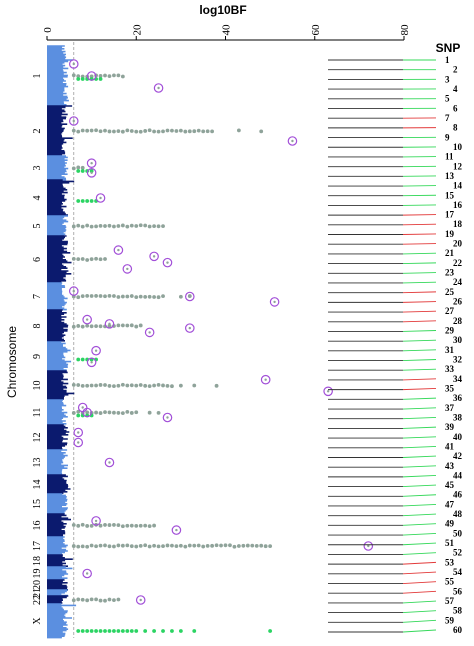 Image resolution: width=474 pixels, height=646 pixels. Describe the element at coordinates (37, 504) in the screenshot. I see `chromosome-label: 15` at that location.